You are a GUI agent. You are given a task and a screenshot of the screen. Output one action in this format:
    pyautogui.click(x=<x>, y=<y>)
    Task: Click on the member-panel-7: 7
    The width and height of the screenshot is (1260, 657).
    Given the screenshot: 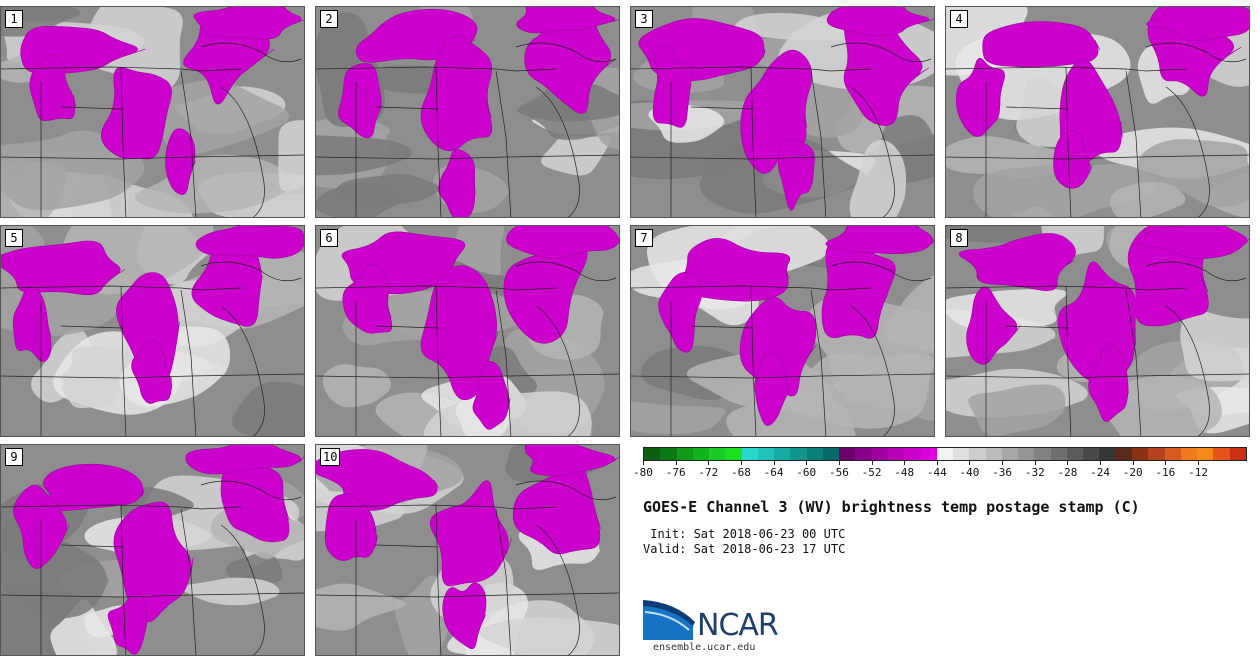 What is the action you would take?
    pyautogui.click(x=782, y=331)
    